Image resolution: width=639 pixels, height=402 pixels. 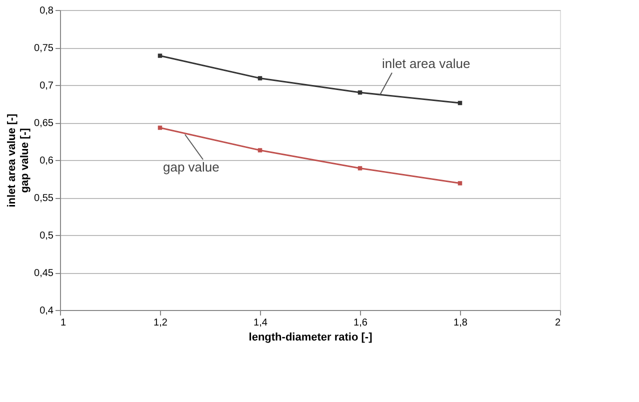 What do you see at coordinates (12, 161) in the screenshot?
I see `text: inlet area value [-]` at bounding box center [12, 161].